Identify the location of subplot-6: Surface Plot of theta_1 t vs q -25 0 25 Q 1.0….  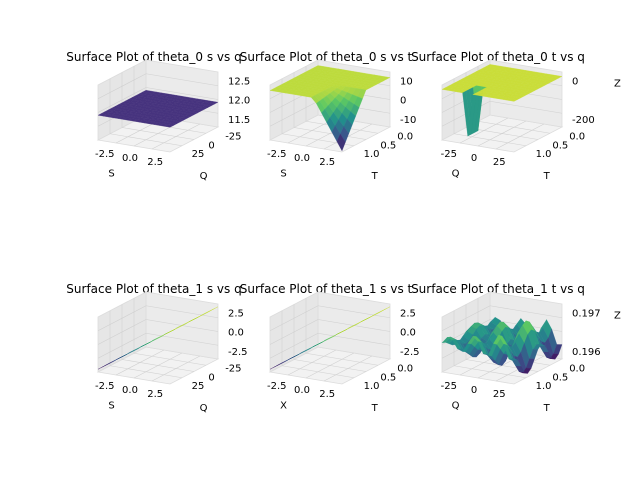
(516, 348).